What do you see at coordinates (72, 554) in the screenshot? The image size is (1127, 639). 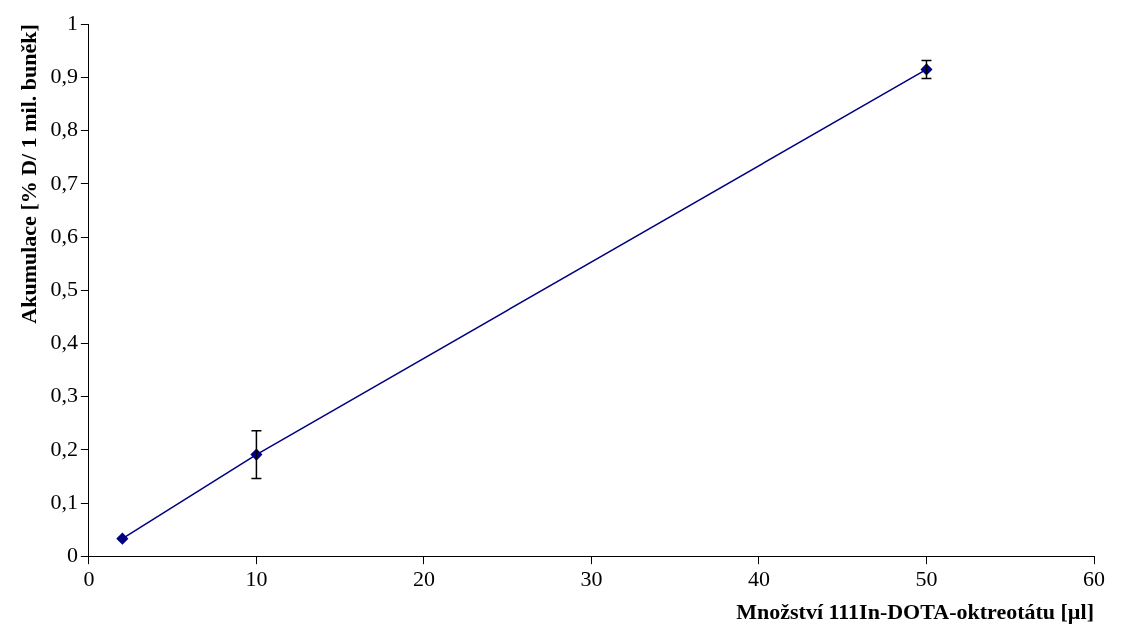 I see `y-tick-label: 0` at bounding box center [72, 554].